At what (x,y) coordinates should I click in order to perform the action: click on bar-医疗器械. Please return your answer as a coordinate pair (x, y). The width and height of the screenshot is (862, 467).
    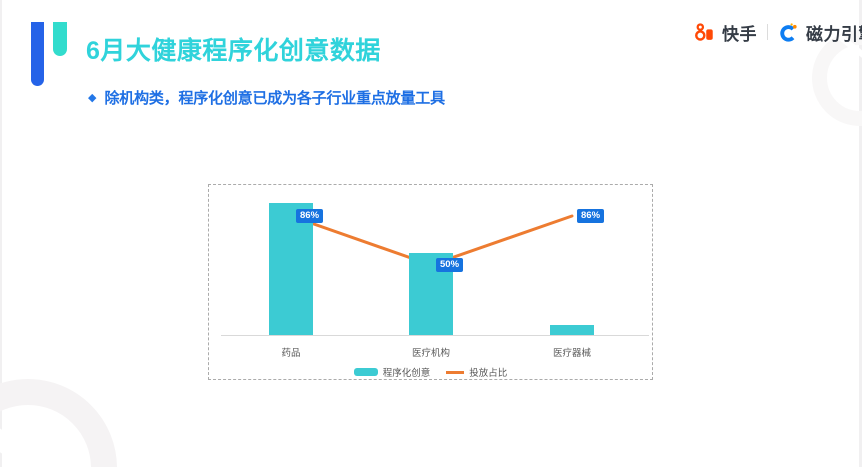
    Looking at the image, I should click on (572, 330).